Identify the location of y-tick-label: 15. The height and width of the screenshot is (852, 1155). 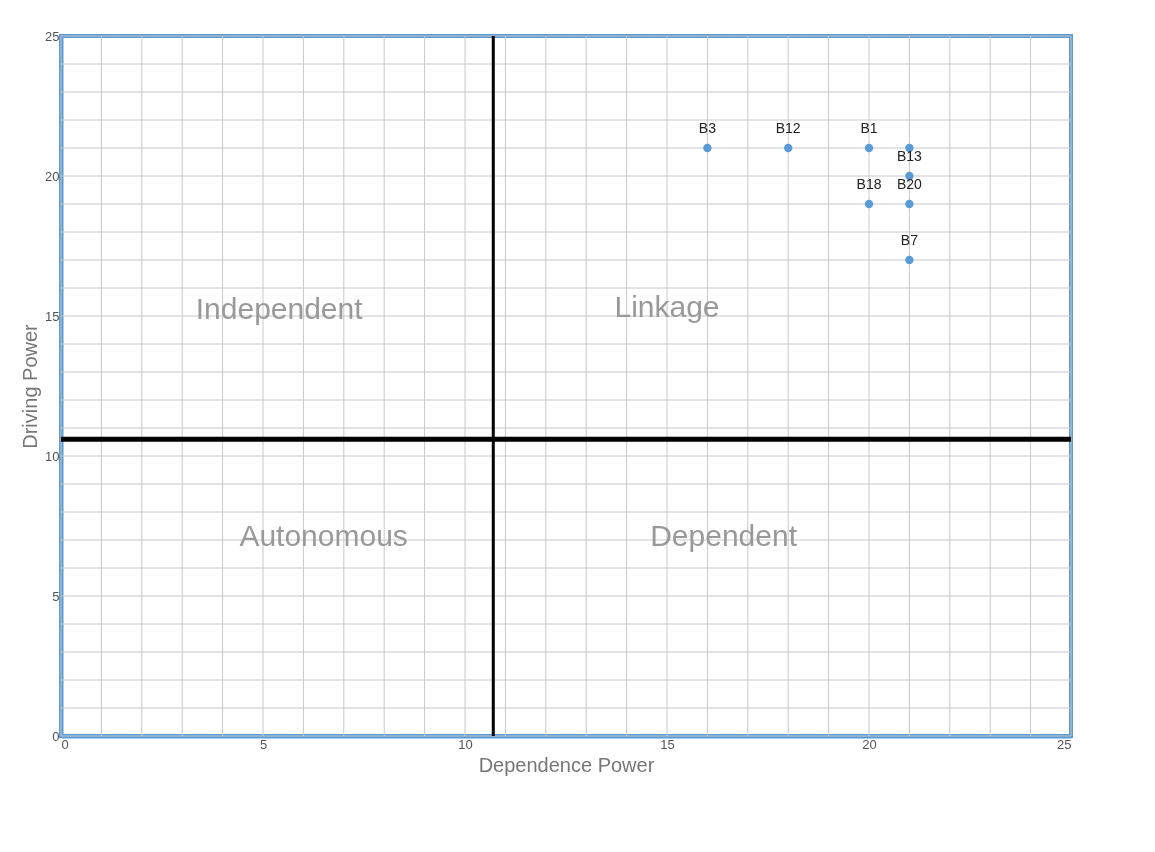
(52, 316).